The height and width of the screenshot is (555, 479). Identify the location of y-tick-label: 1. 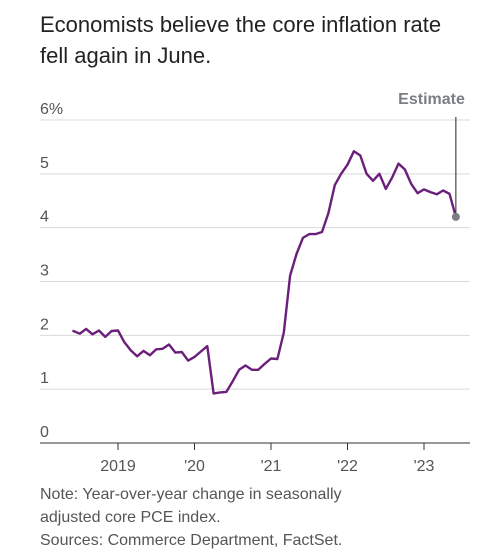
(44, 378).